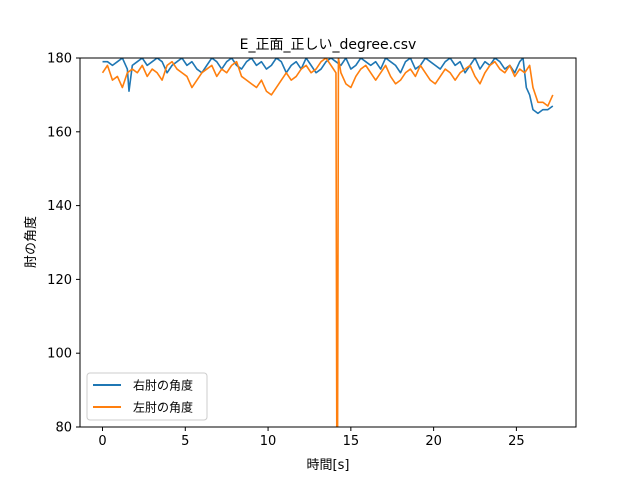 Image resolution: width=640 pixels, height=480 pixels. I want to click on series-line-right-elbow, so click(328, 86).